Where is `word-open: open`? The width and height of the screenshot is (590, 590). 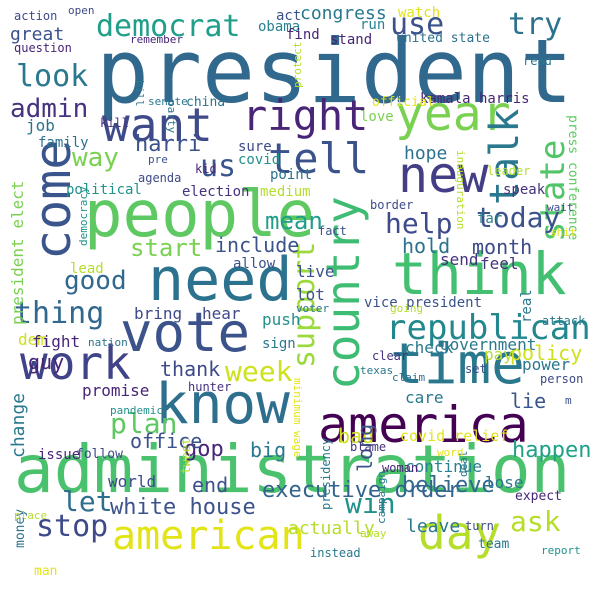 word-open: open is located at coordinates (81, 10).